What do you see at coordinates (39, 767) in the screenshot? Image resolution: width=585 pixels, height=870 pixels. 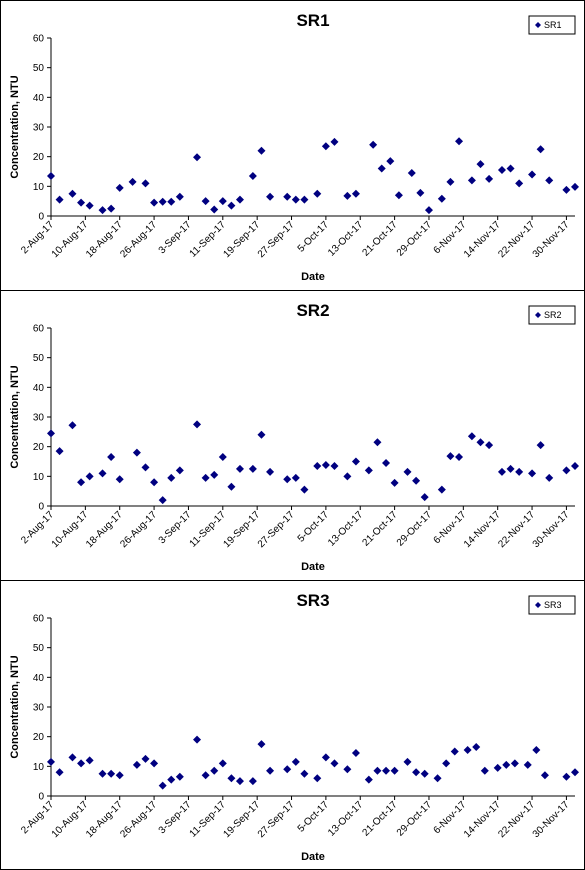 I see `y-tick-label: 10` at bounding box center [39, 767].